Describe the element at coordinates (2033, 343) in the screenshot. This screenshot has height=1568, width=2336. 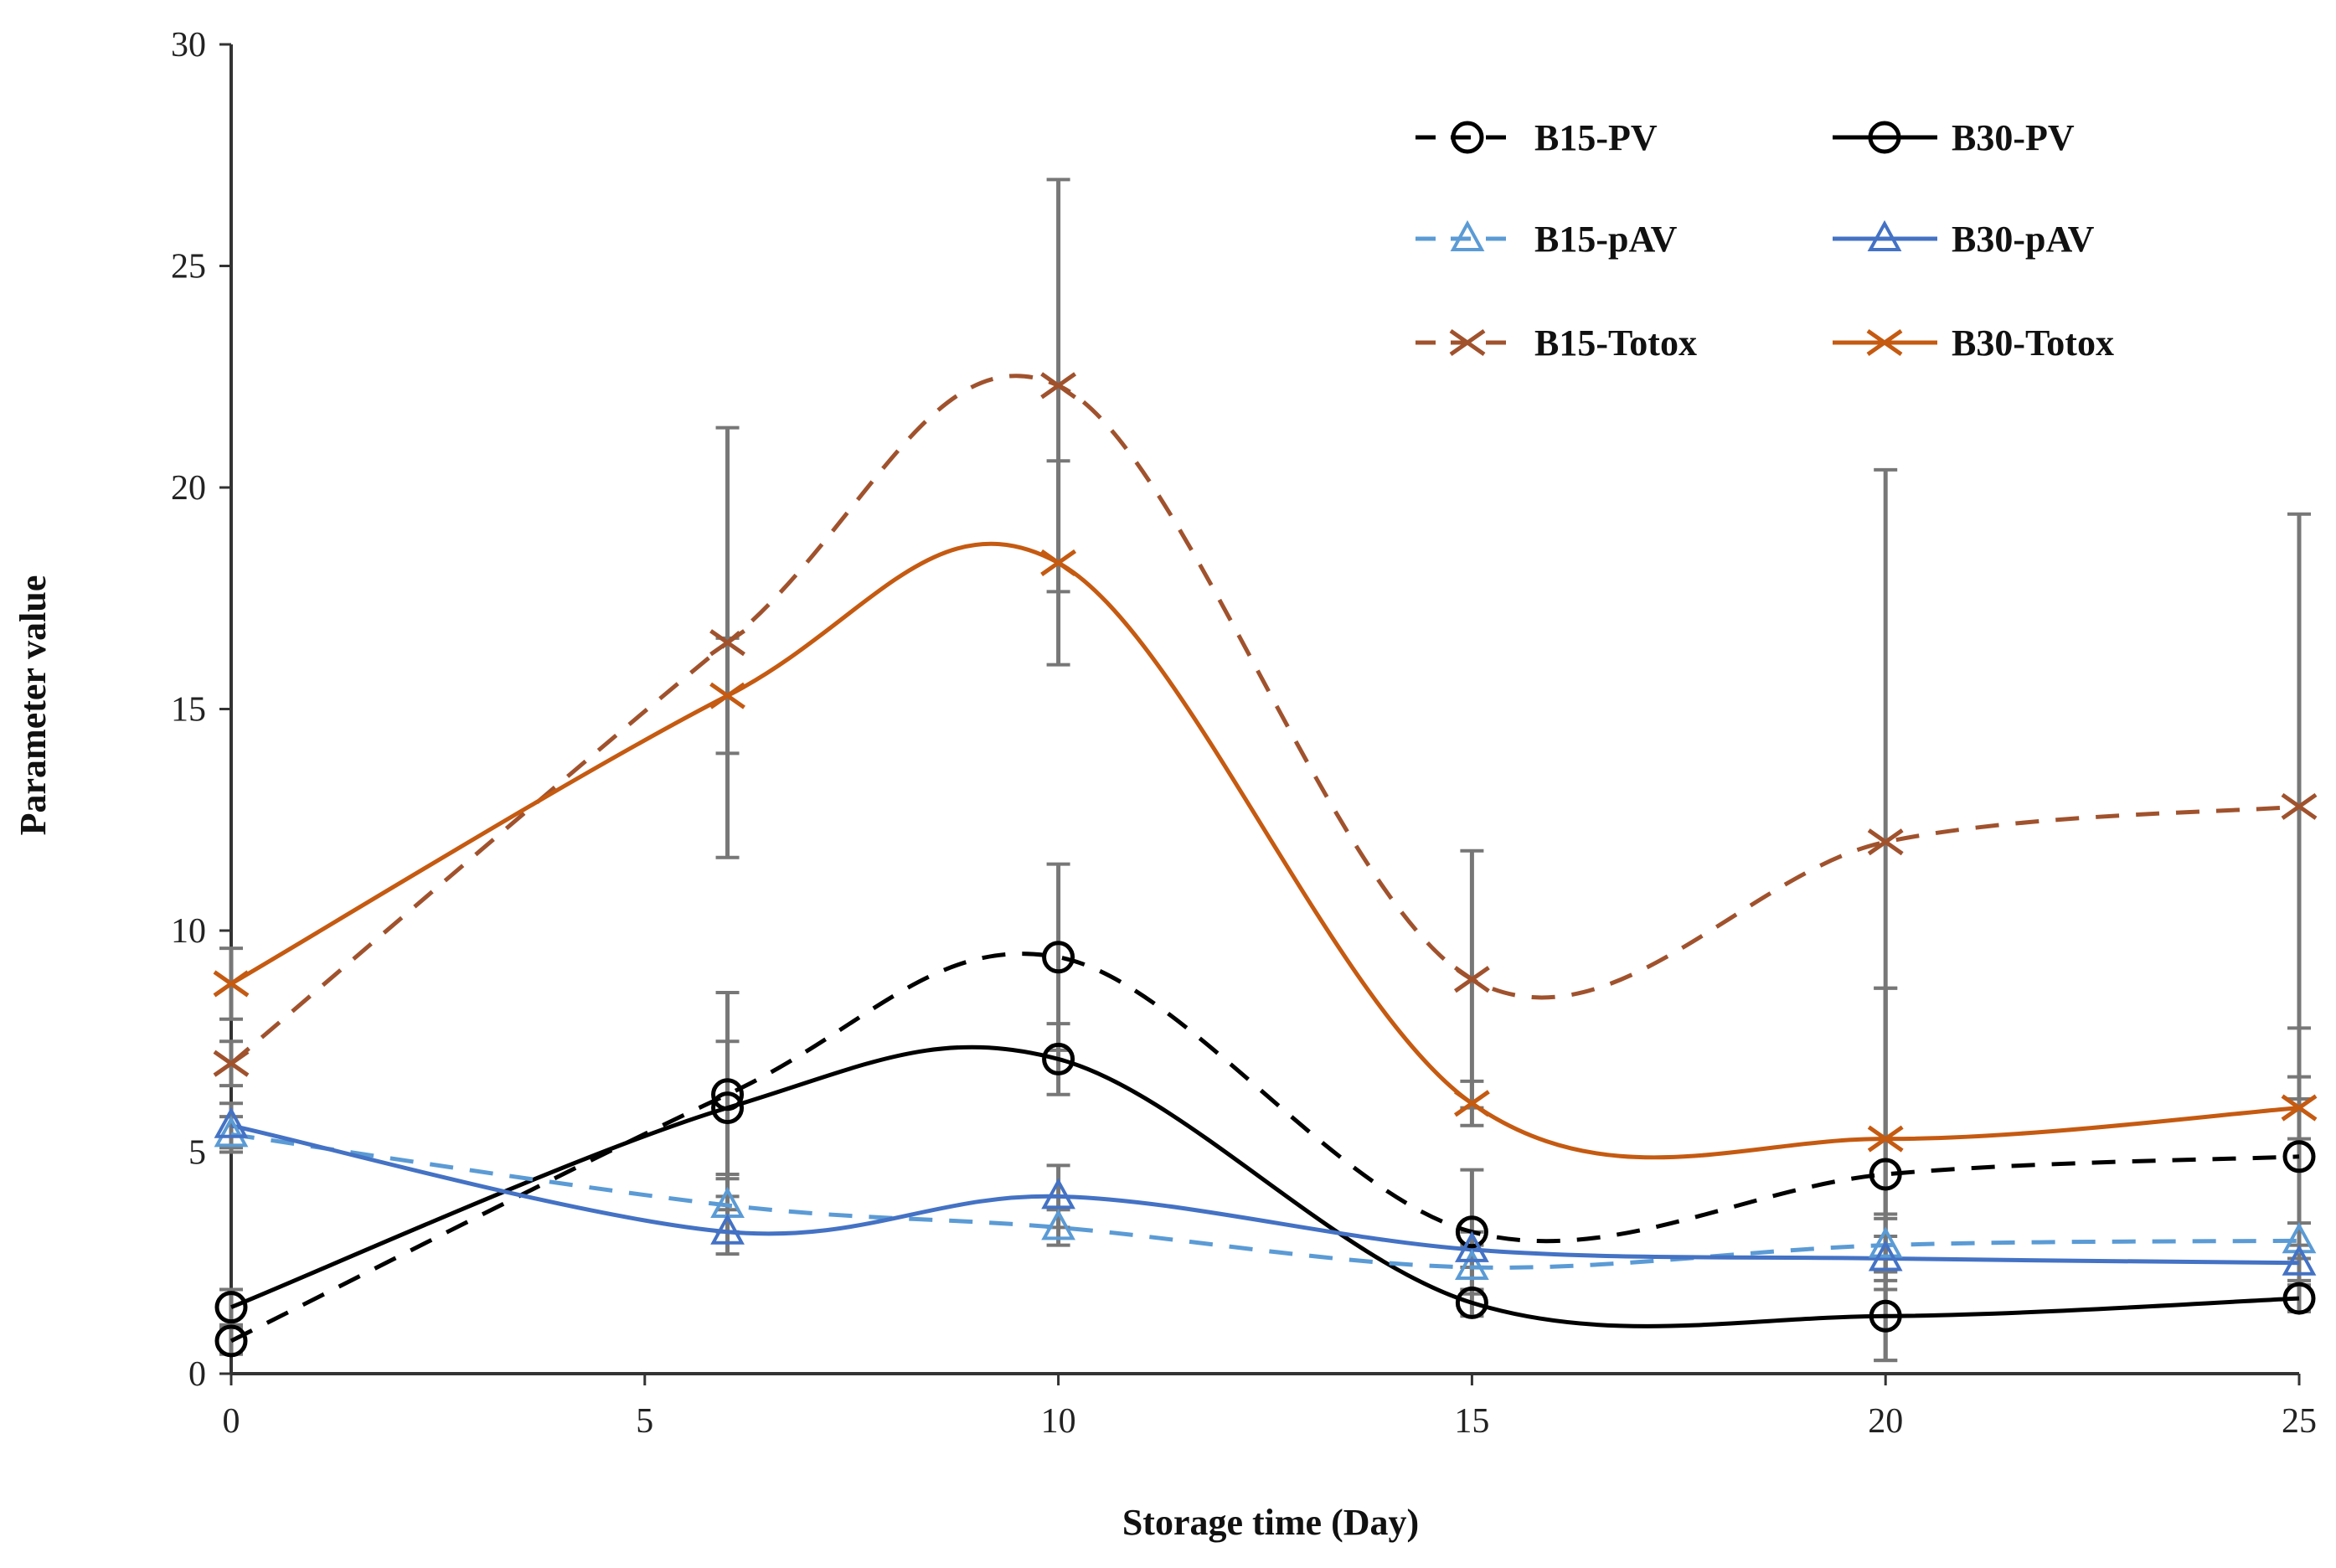
I see `legend-label: B30-Totox` at that location.